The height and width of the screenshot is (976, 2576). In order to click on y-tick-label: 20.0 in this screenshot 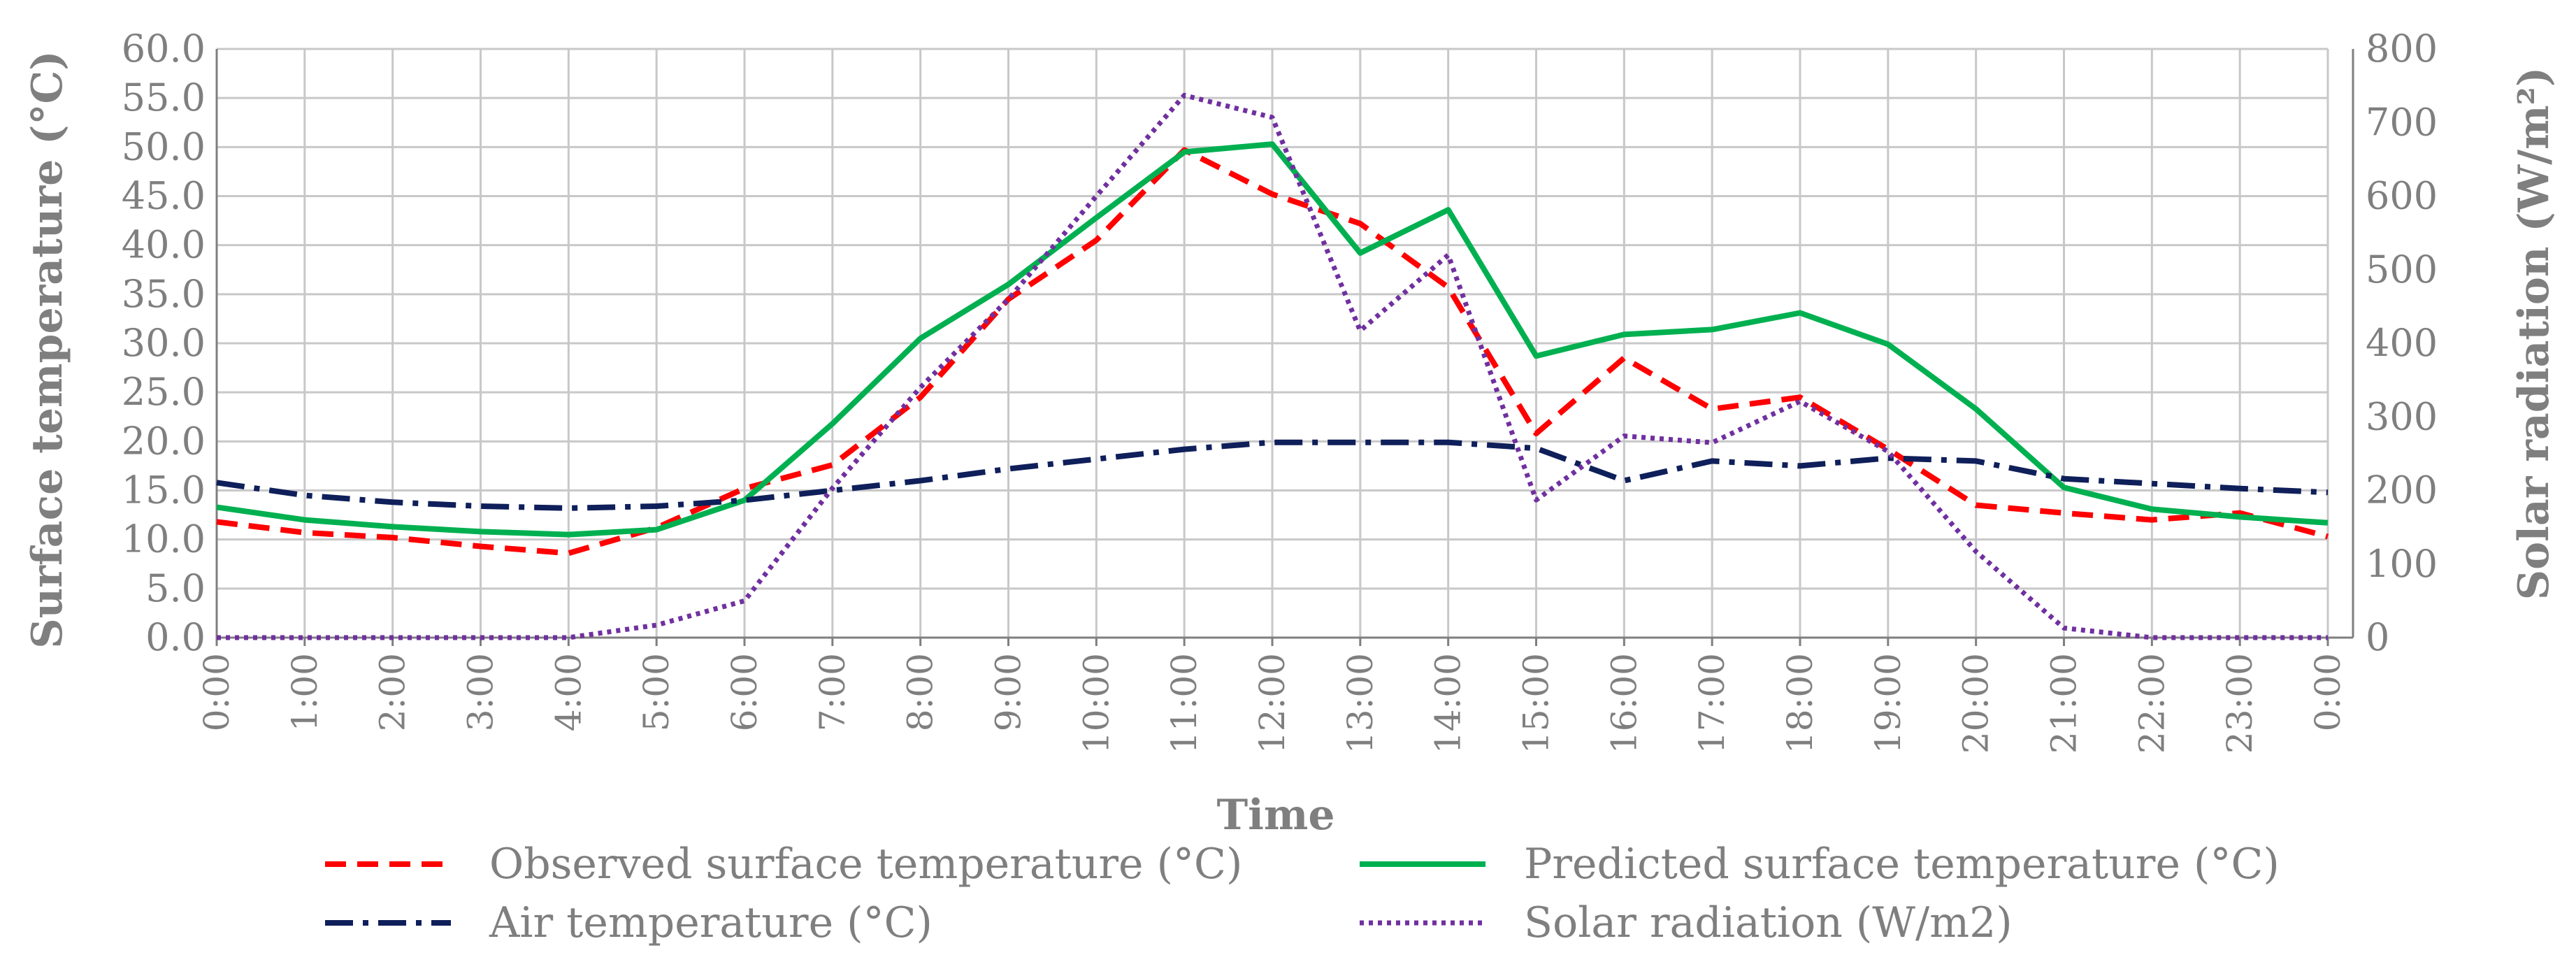, I will do `click(164, 441)`.